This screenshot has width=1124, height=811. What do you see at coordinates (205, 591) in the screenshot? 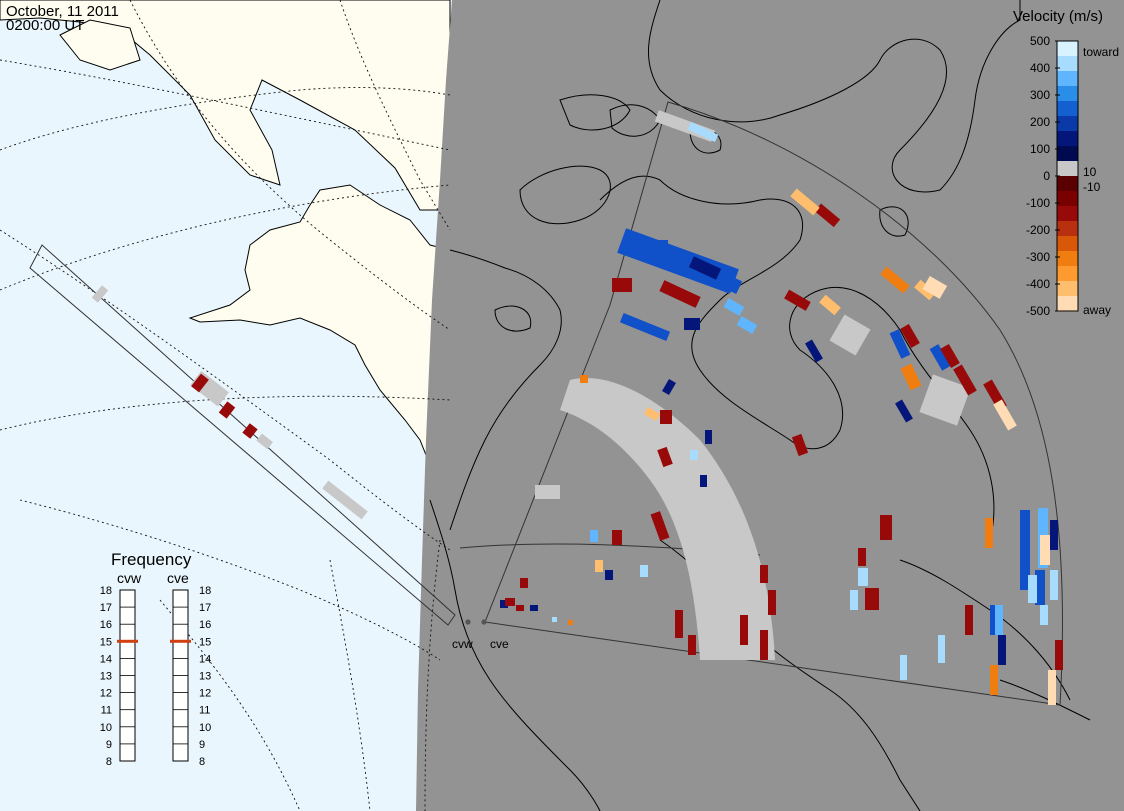
I see `frequency-tick-right: 18` at bounding box center [205, 591].